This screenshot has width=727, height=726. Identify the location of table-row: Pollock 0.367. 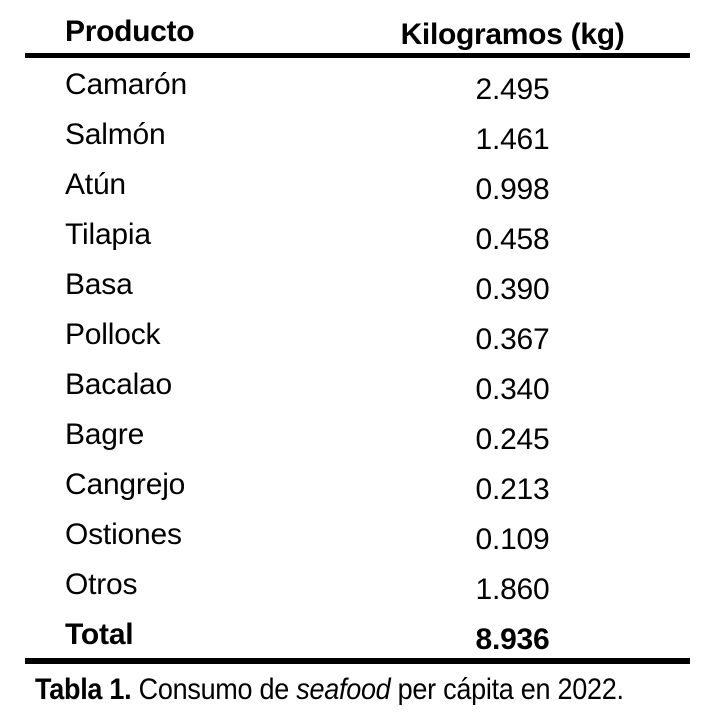
(357, 335).